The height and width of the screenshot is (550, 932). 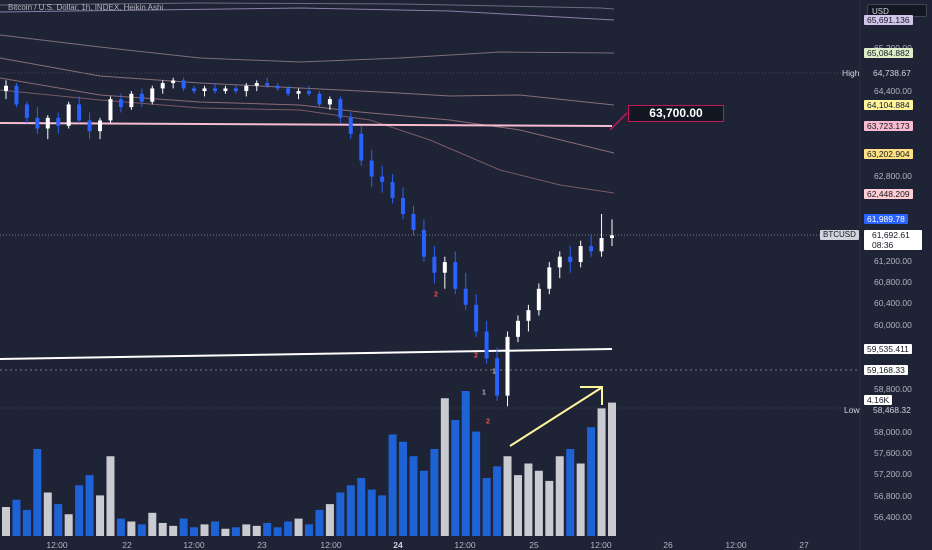 I want to click on price-tag: 62,448.209, so click(x=888, y=194).